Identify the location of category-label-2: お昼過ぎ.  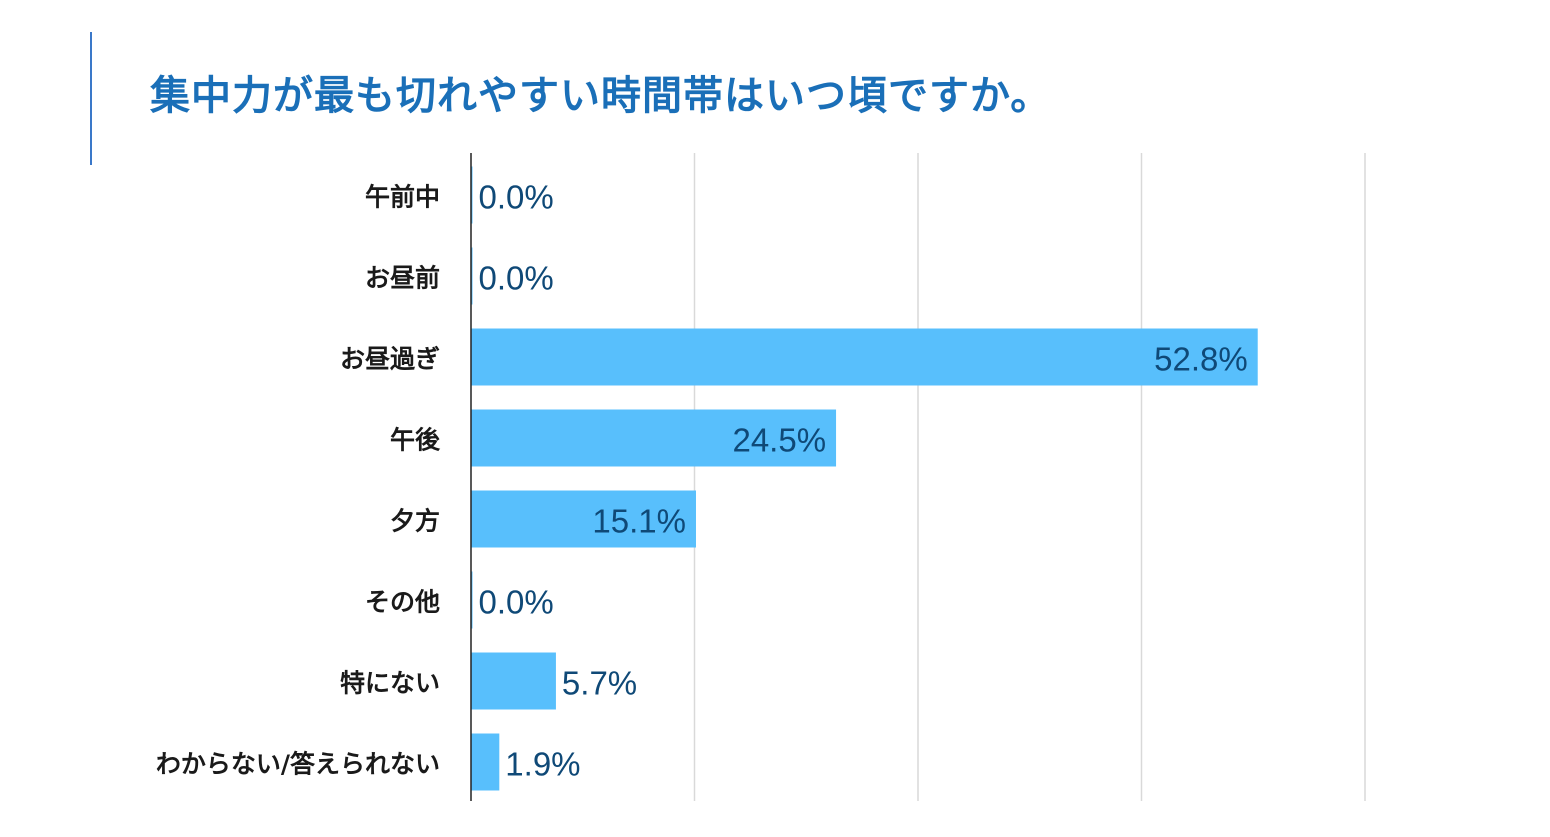
(390, 359).